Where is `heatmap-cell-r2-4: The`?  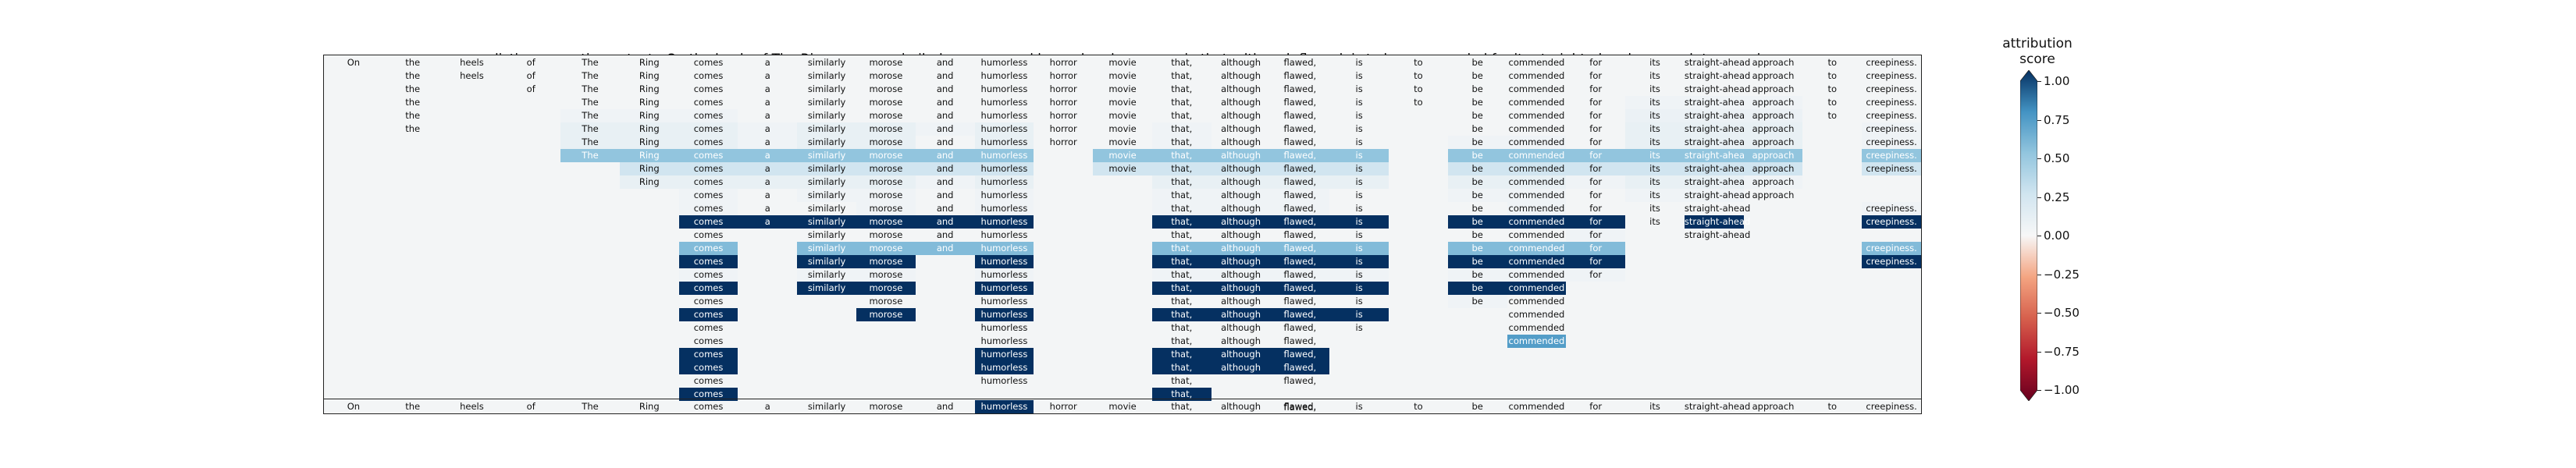
heatmap-cell-r2-4: The is located at coordinates (590, 89).